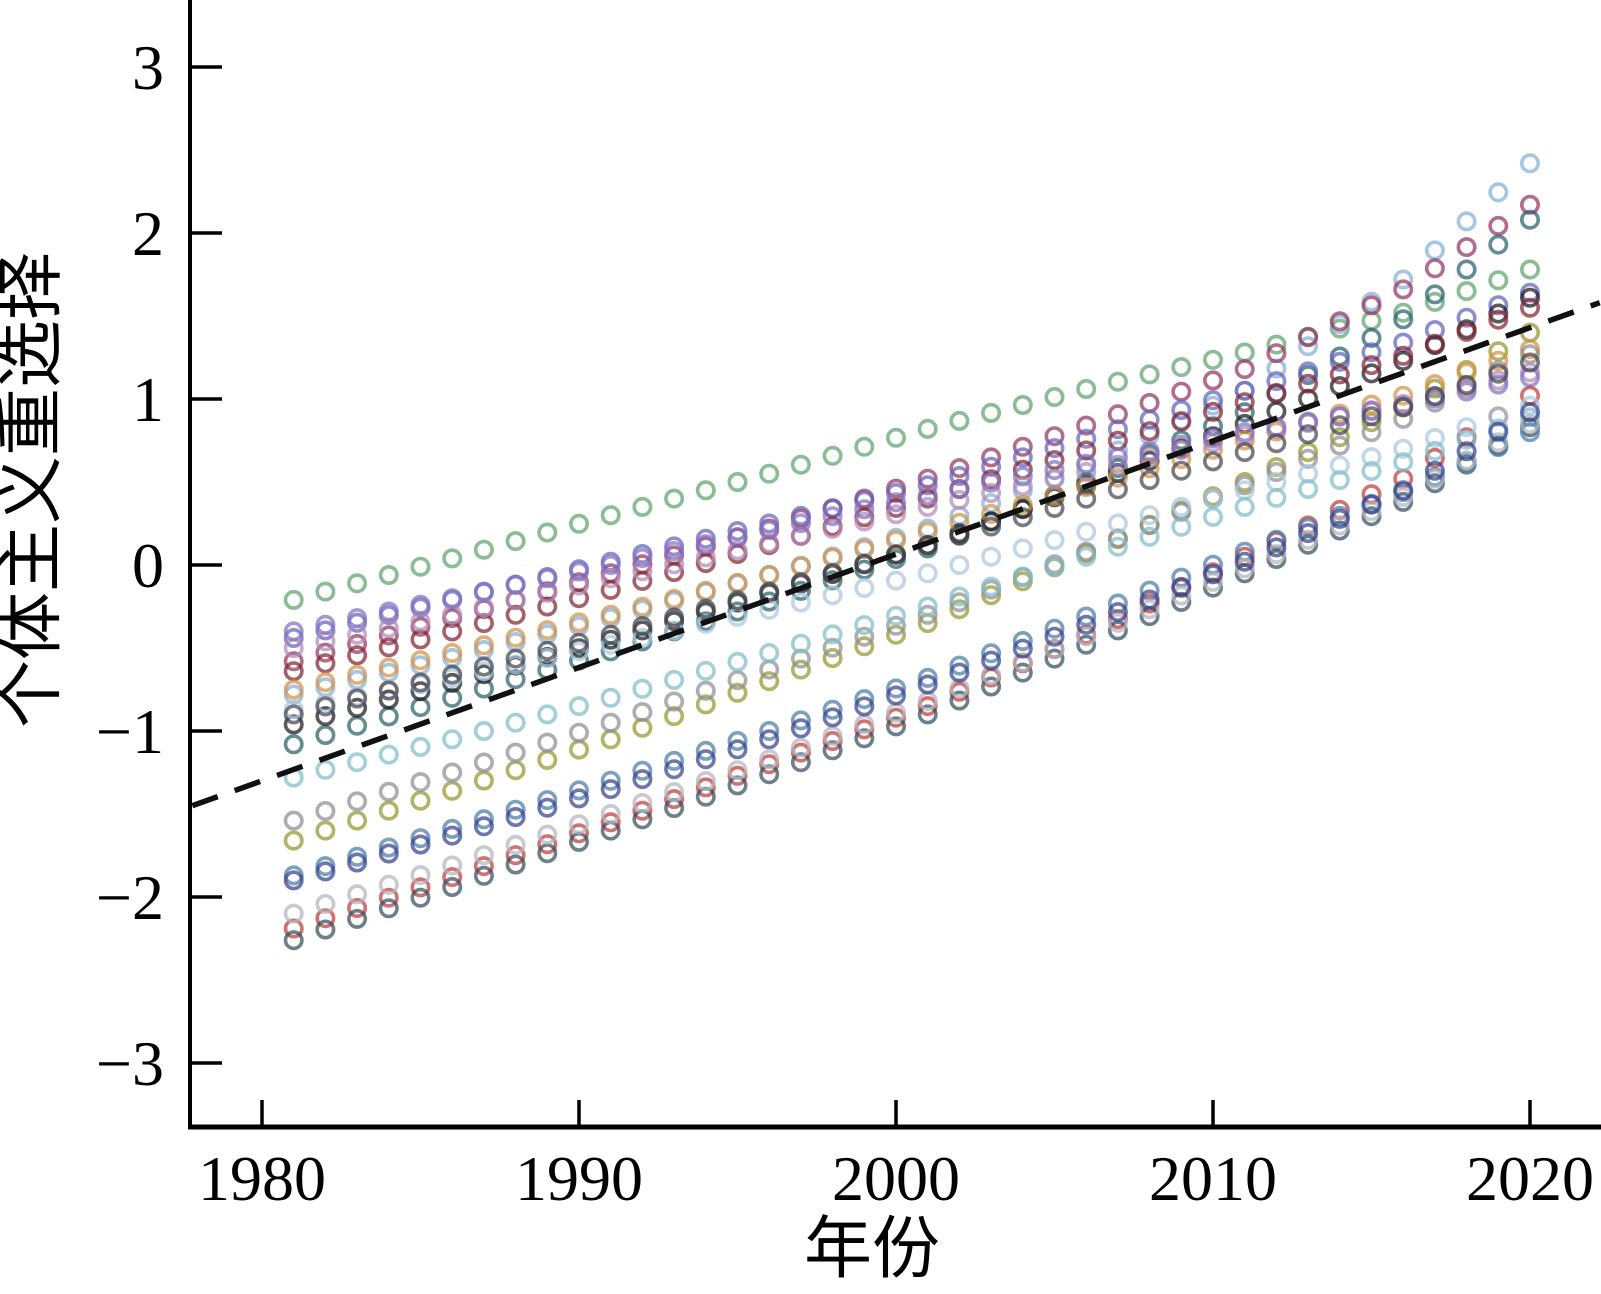 Image resolution: width=1601 pixels, height=1294 pixels. What do you see at coordinates (1308, 346) in the screenshot?
I see `point-sky-blue` at bounding box center [1308, 346].